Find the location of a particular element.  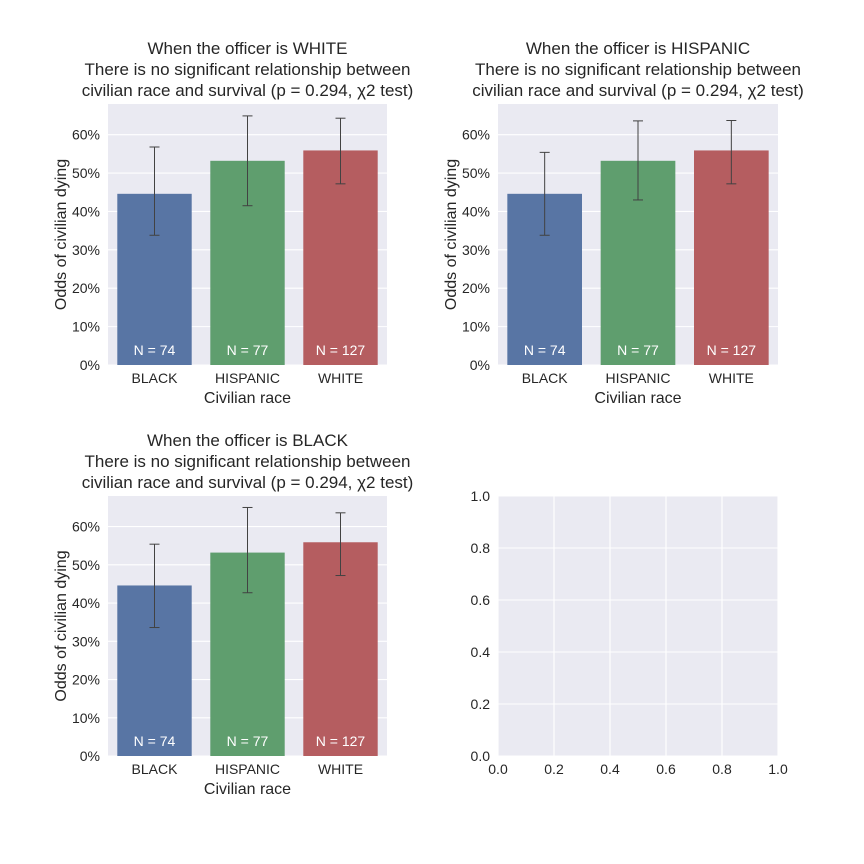

x-tick-label: 0.8 is located at coordinates (722, 769).